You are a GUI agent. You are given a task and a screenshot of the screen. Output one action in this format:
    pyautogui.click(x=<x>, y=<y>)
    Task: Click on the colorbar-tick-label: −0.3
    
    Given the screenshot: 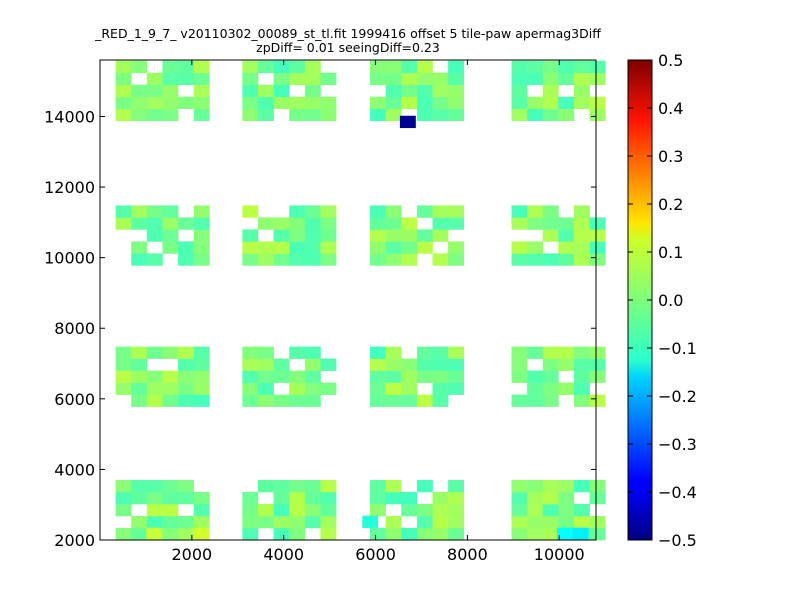 What is the action you would take?
    pyautogui.click(x=677, y=444)
    